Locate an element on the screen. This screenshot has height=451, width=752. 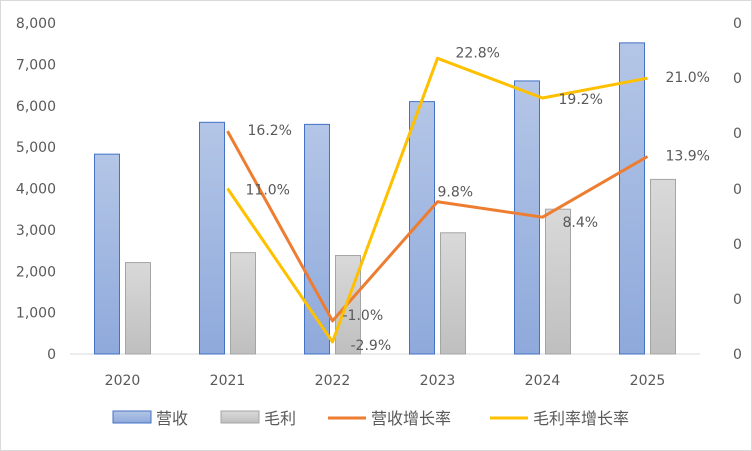
revenue-growth-data-label: -1.0% is located at coordinates (363, 316).